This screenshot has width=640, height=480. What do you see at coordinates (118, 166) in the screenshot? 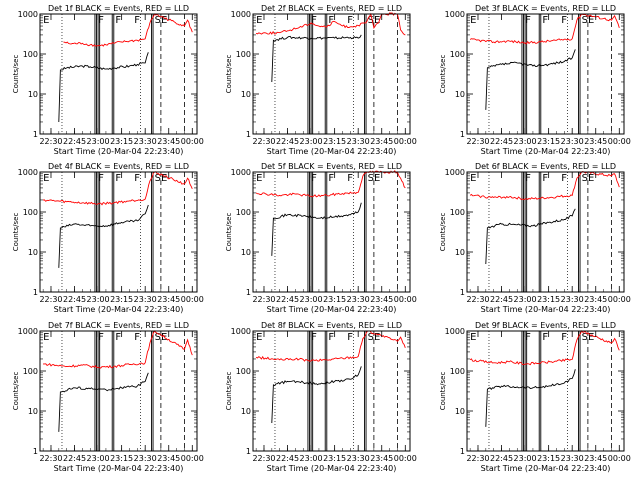
I see `panel-title: Det 4f BLACK = Events, RED = LLD` at bounding box center [118, 166].